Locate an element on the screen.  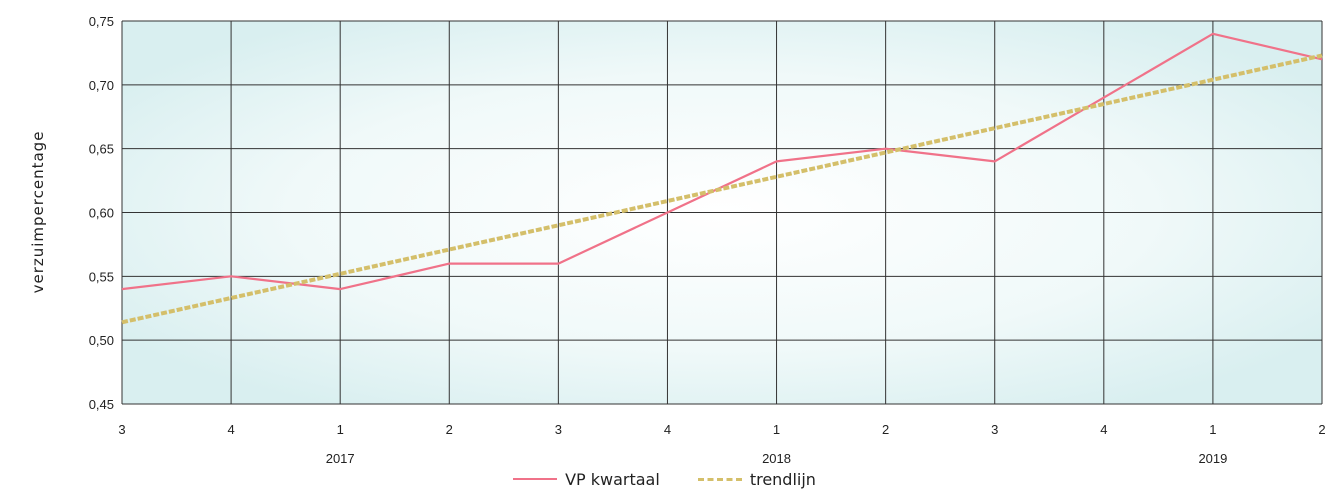
legend-item-vp-kwartaal: VP kwartaal is located at coordinates (586, 479).